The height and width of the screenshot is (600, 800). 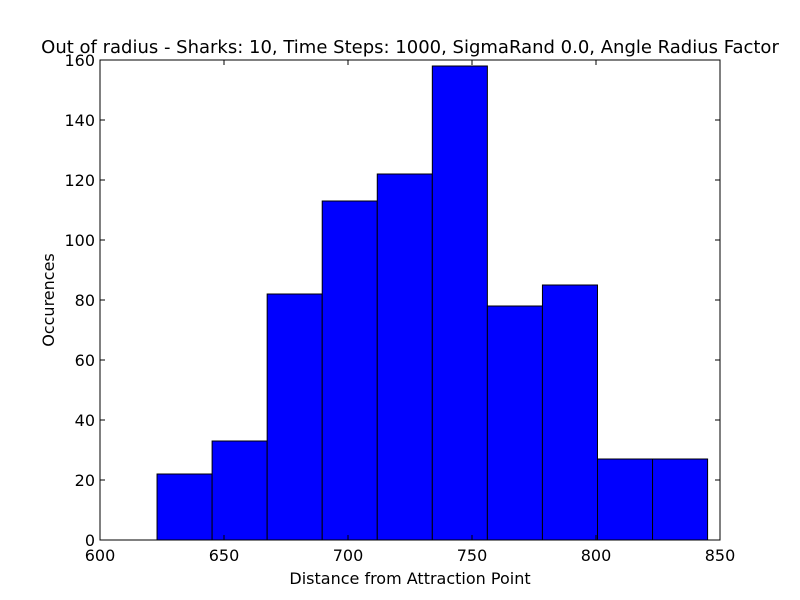 I want to click on y-tick-label: 100, so click(x=79, y=240).